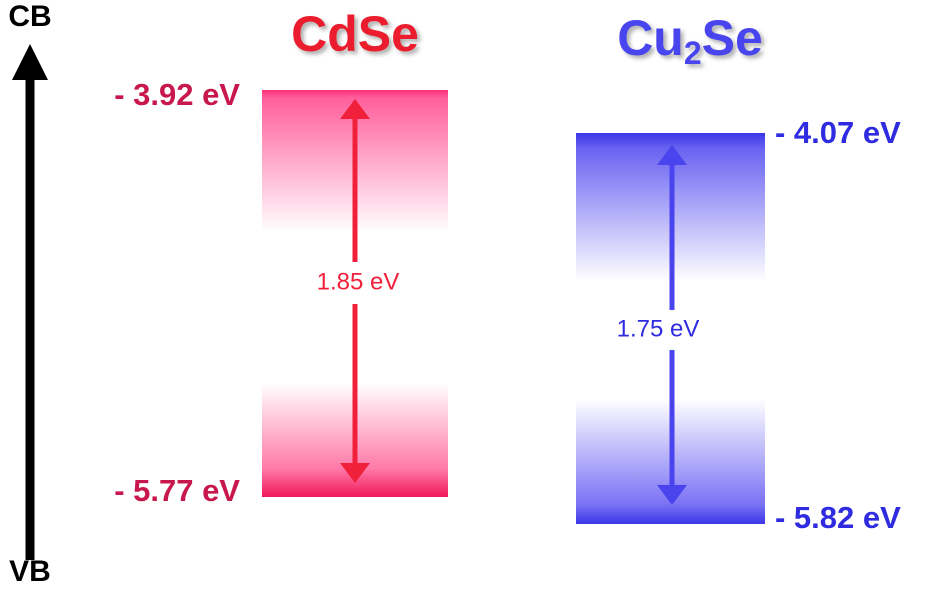  What do you see at coordinates (177, 490) in the screenshot?
I see `level-label: - 5.77 eV` at bounding box center [177, 490].